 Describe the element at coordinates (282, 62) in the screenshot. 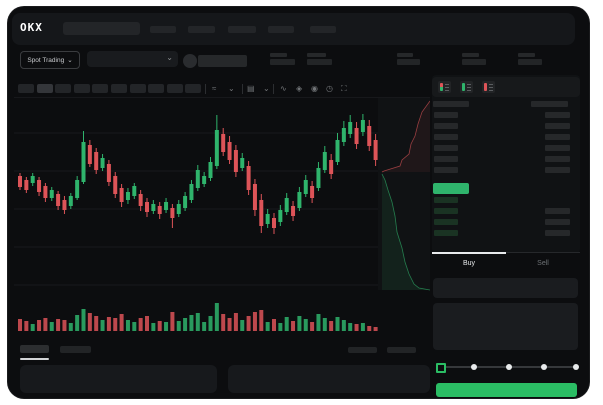

I see `ticker-stat-0-value` at that location.